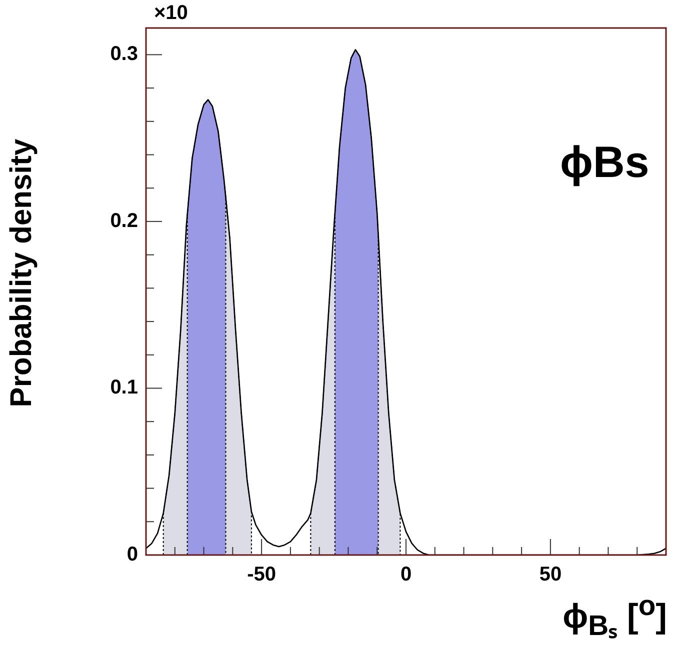  Describe the element at coordinates (132, 555) in the screenshot. I see `y-tick-label: 0` at that location.